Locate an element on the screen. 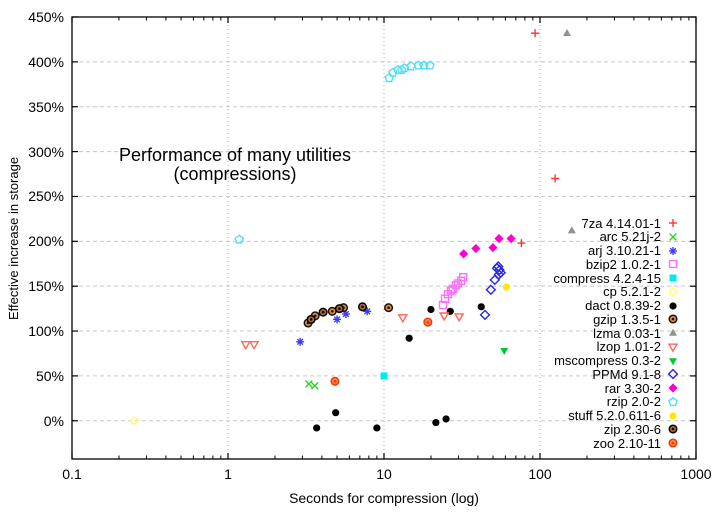 Image resolution: width=720 pixels, height=529 pixels. legend-item-zoo: zoo 2.10-11 is located at coordinates (637, 443).